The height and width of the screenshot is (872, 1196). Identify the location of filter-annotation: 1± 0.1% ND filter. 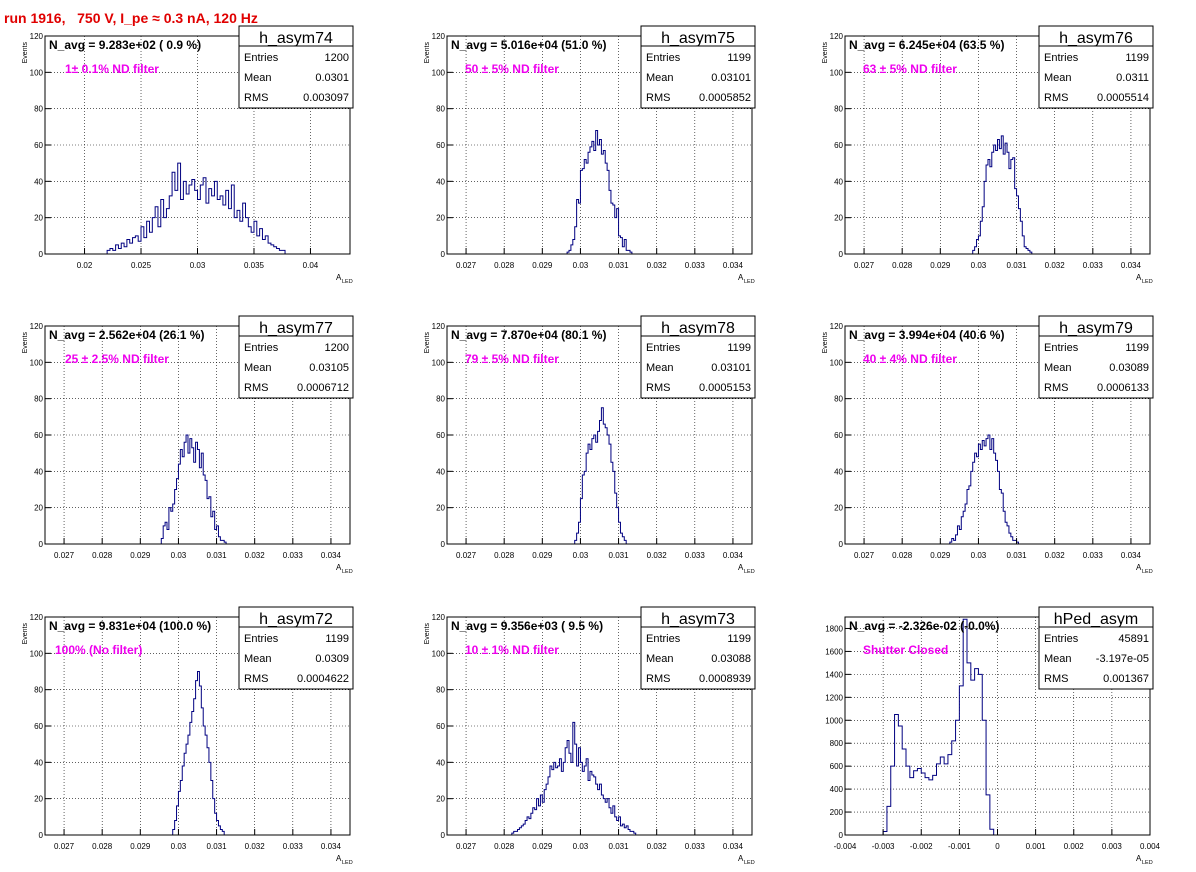
(112, 69).